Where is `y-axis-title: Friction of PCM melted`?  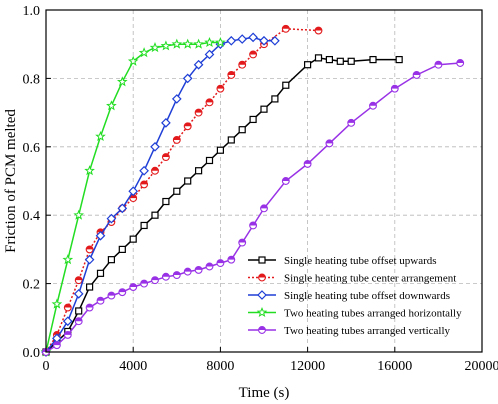
y-axis-title: Friction of PCM melted is located at coordinates (11, 181).